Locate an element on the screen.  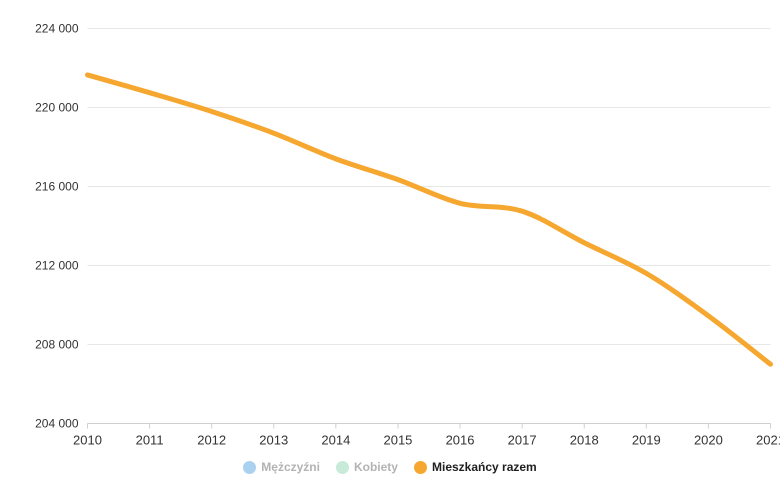
series-marker-mezczyzni-icon is located at coordinates (250, 467).